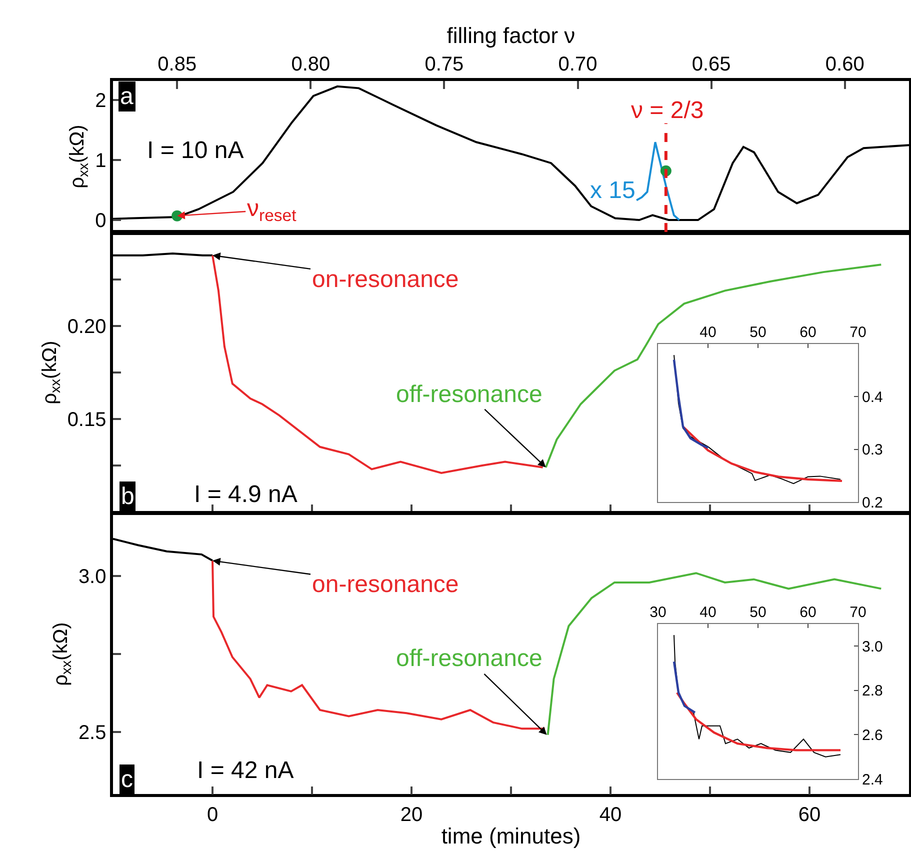  What do you see at coordinates (127, 496) in the screenshot?
I see `annotation: b` at bounding box center [127, 496].